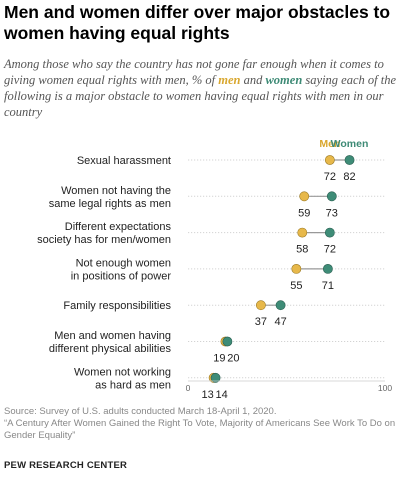 This screenshot has width=419, height=486. What do you see at coordinates (233, 359) in the screenshot?
I see `value-label-women: 20` at bounding box center [233, 359].